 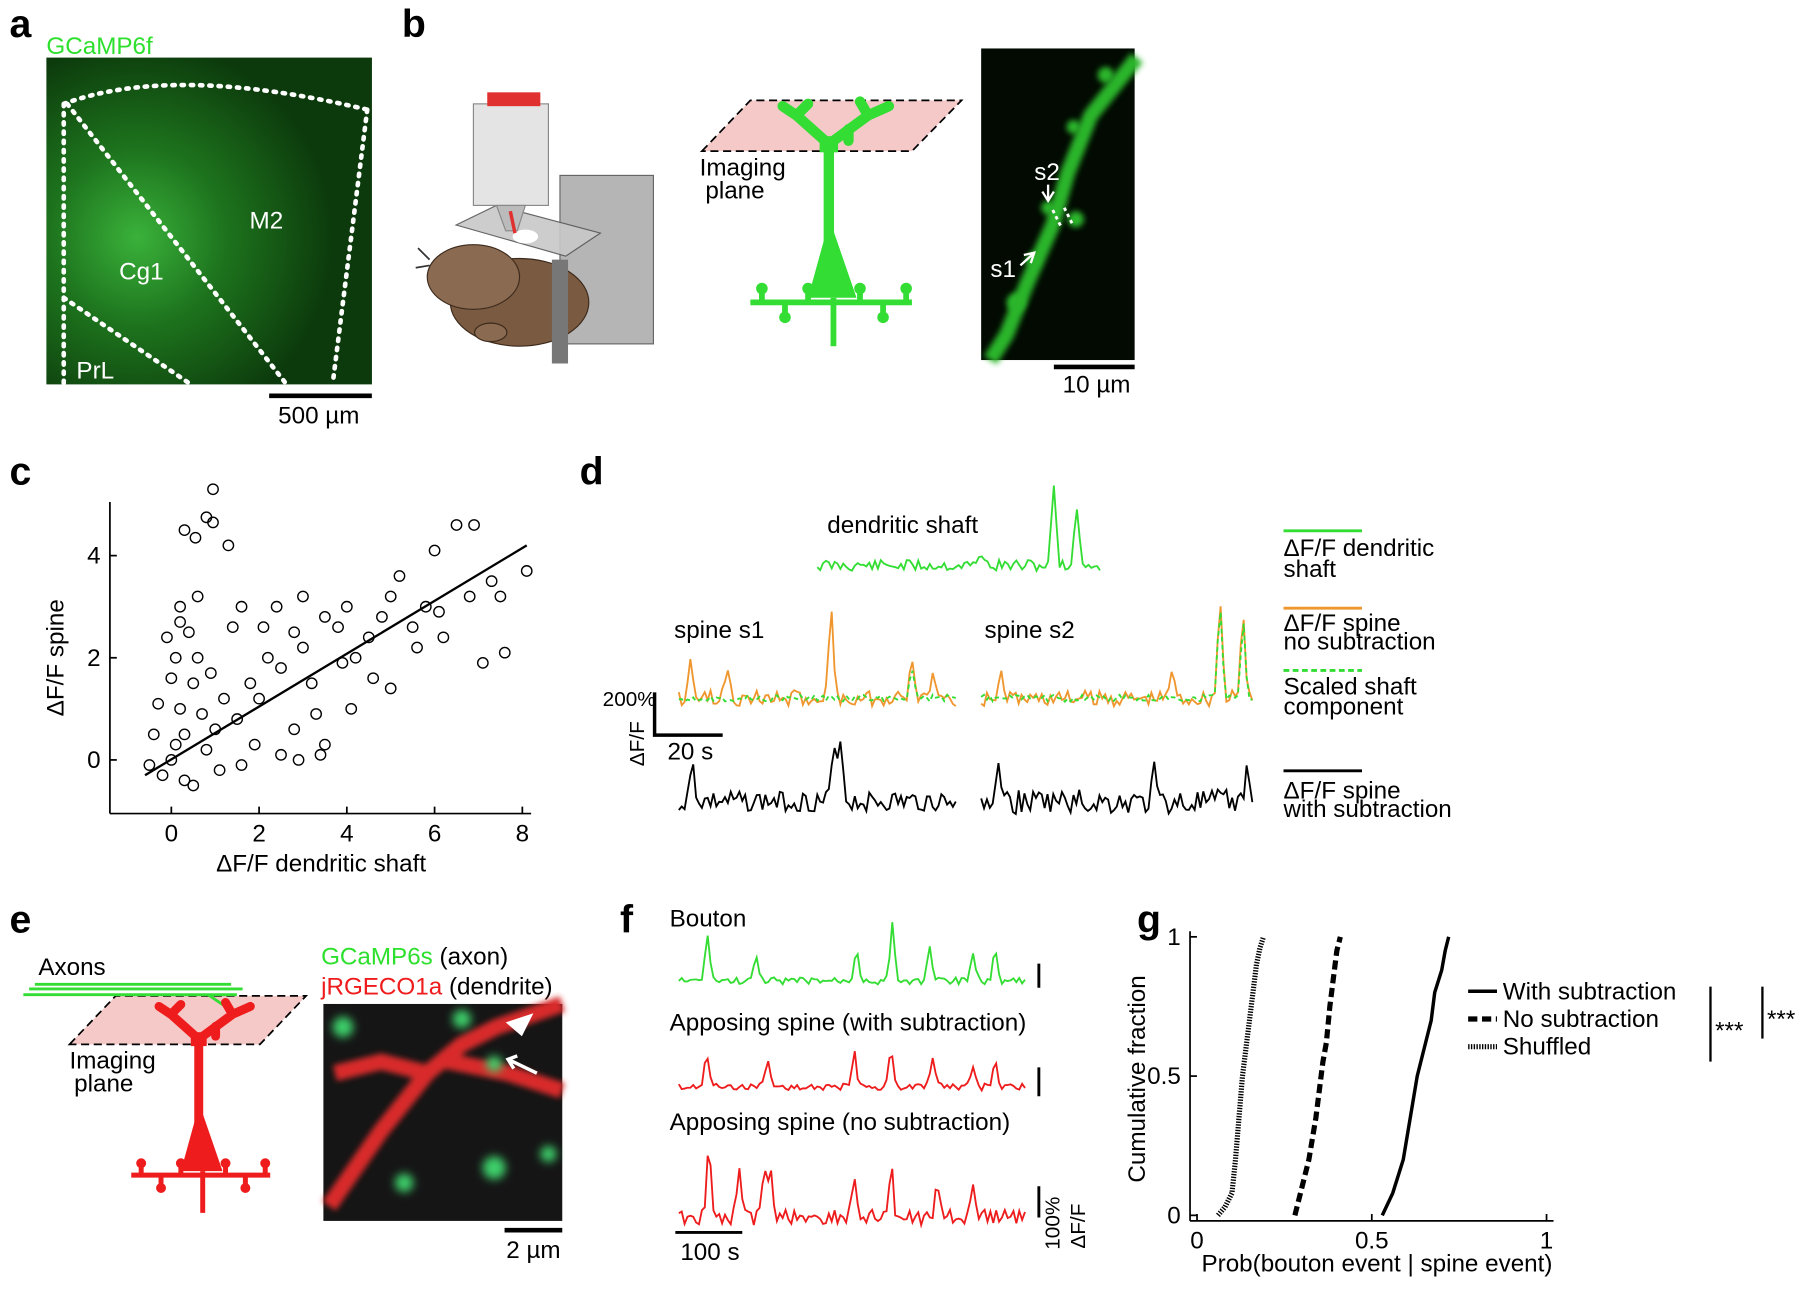 I want to click on panel-label: d, so click(x=592, y=472).